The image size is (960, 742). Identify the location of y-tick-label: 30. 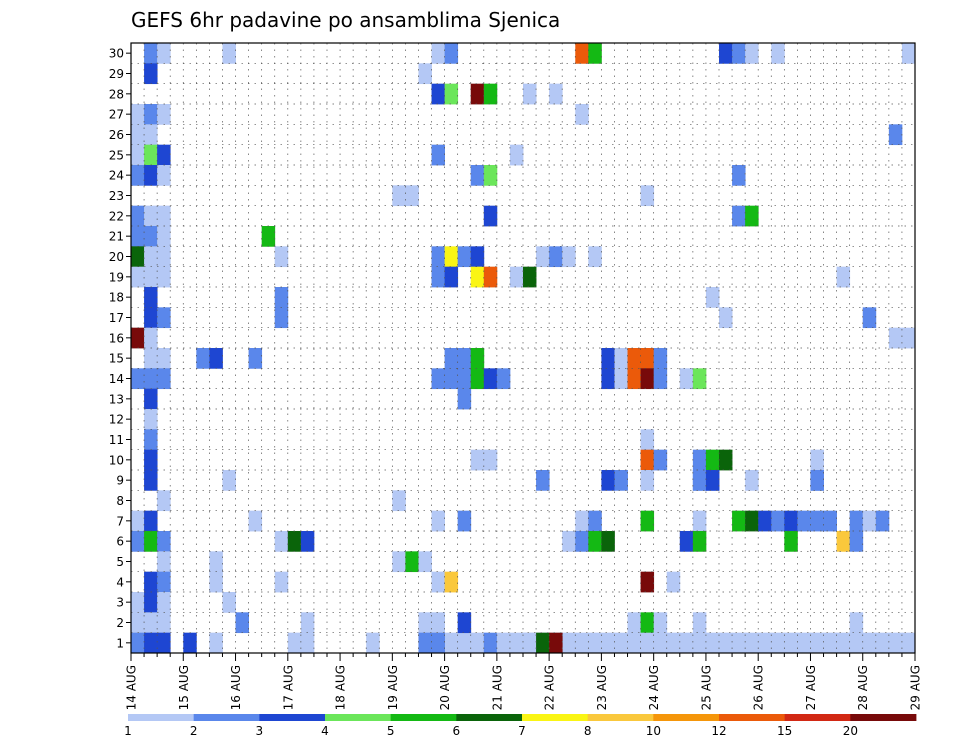
(116, 54).